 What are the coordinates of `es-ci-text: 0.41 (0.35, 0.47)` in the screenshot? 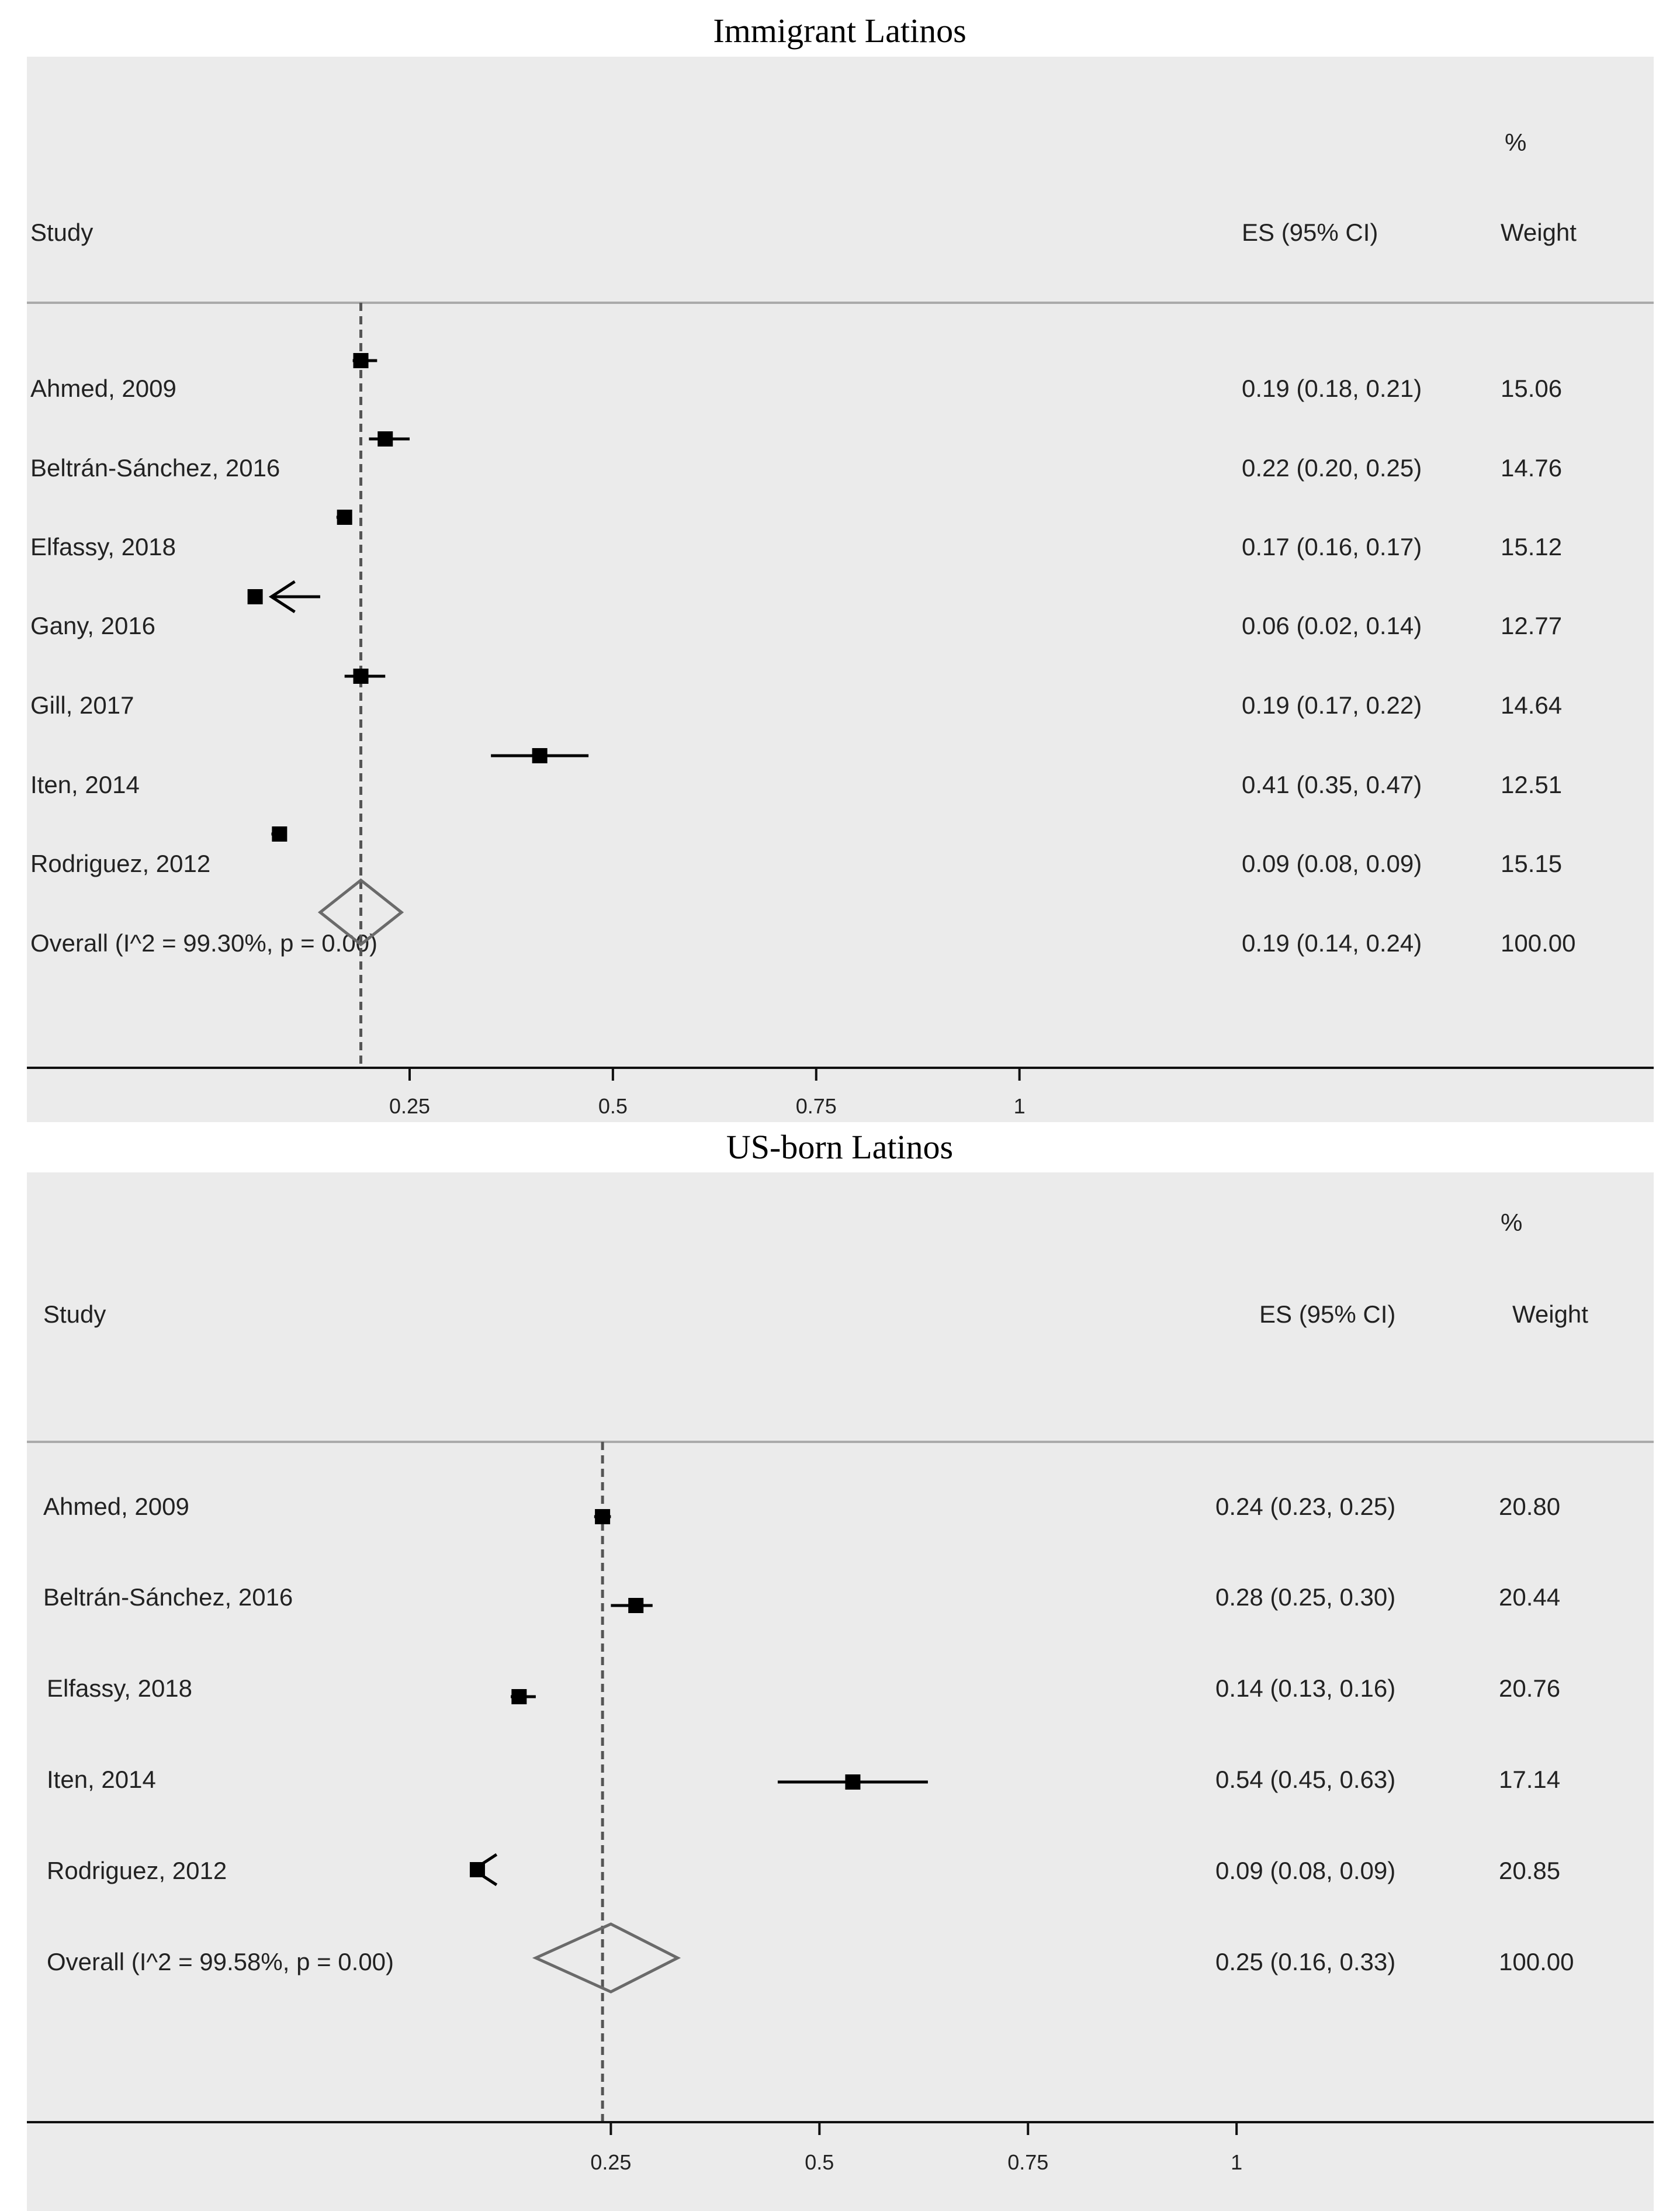 It's located at (1332, 784).